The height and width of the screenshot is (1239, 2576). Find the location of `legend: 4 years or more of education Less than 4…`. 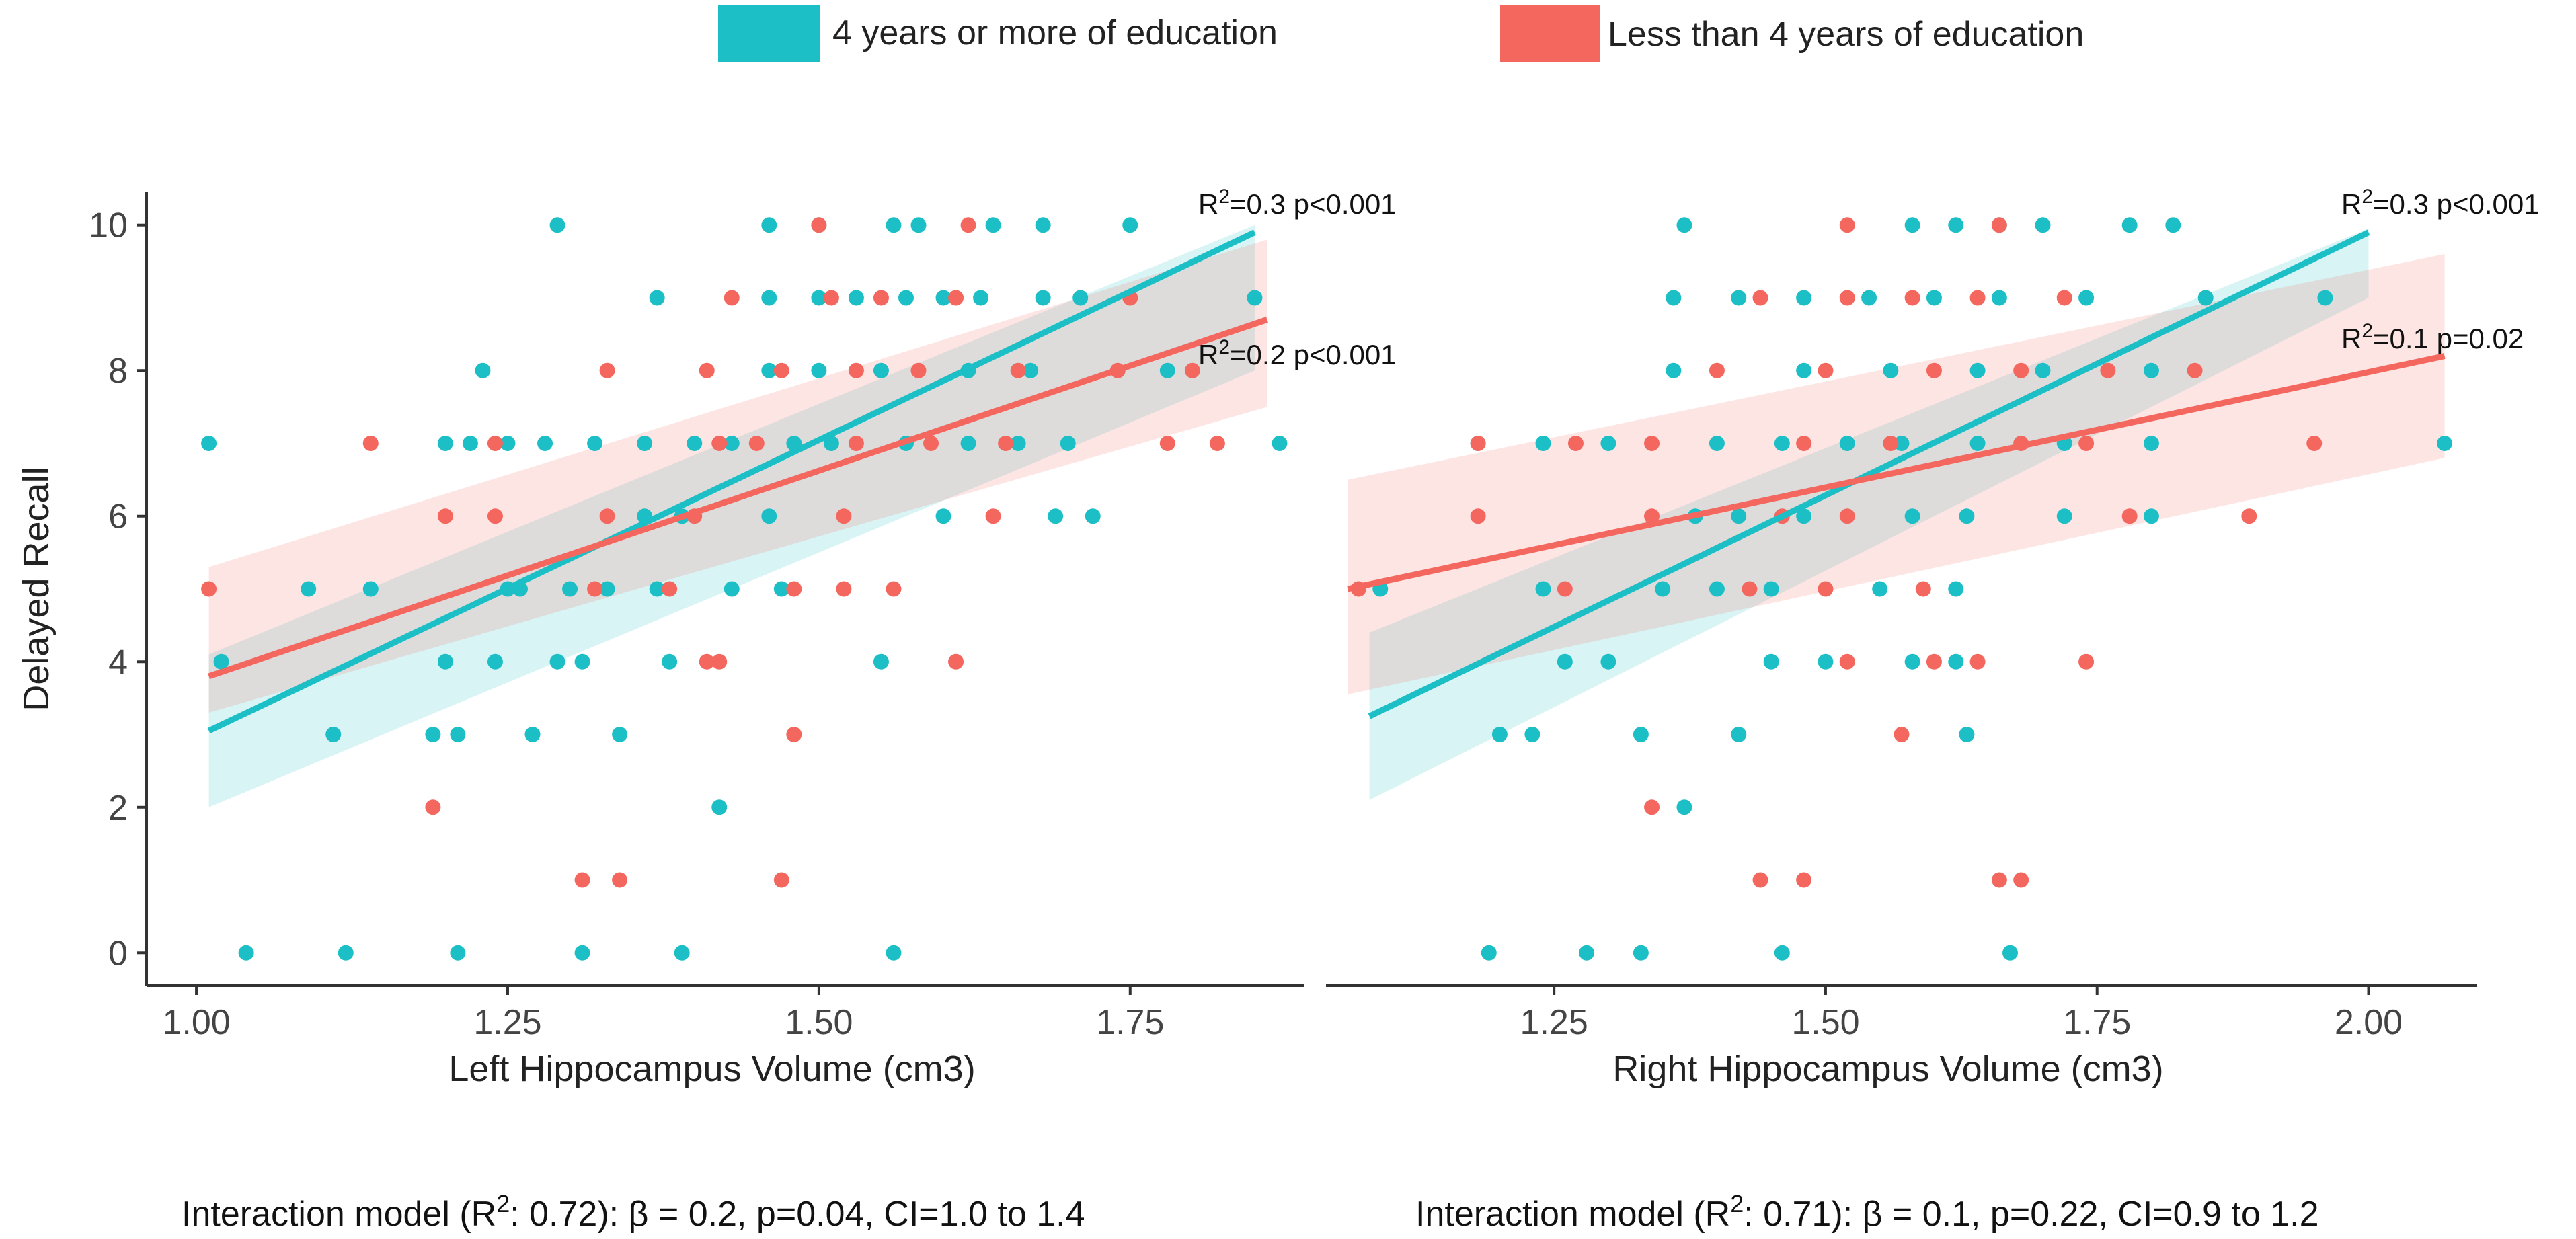

legend: 4 years or more of education Less than 4… is located at coordinates (1401, 33).